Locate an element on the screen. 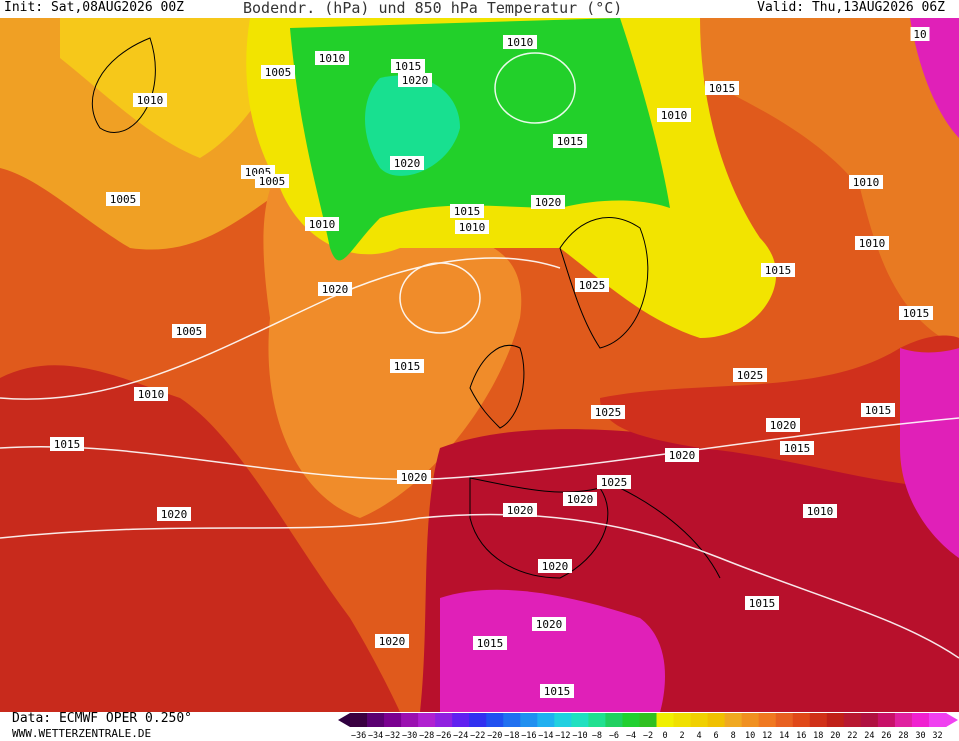 Image resolution: width=959 pixels, height=741 pixels. colorbar-label: −22 is located at coordinates (477, 736).